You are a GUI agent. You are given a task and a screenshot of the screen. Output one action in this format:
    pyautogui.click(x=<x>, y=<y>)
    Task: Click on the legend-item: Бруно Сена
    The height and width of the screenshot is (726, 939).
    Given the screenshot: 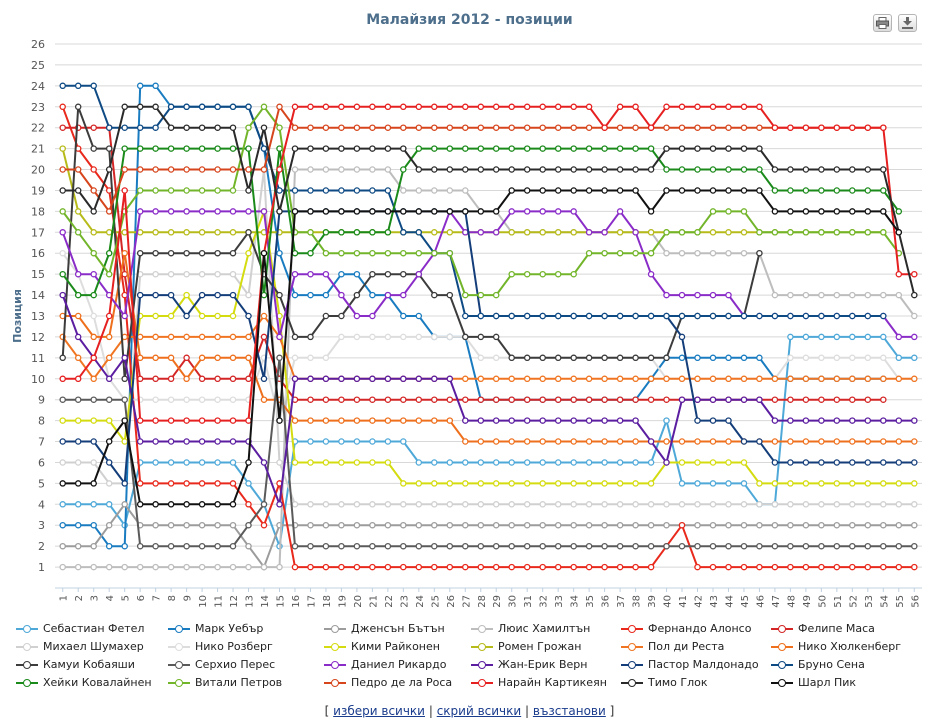 What is the action you would take?
    pyautogui.click(x=818, y=665)
    